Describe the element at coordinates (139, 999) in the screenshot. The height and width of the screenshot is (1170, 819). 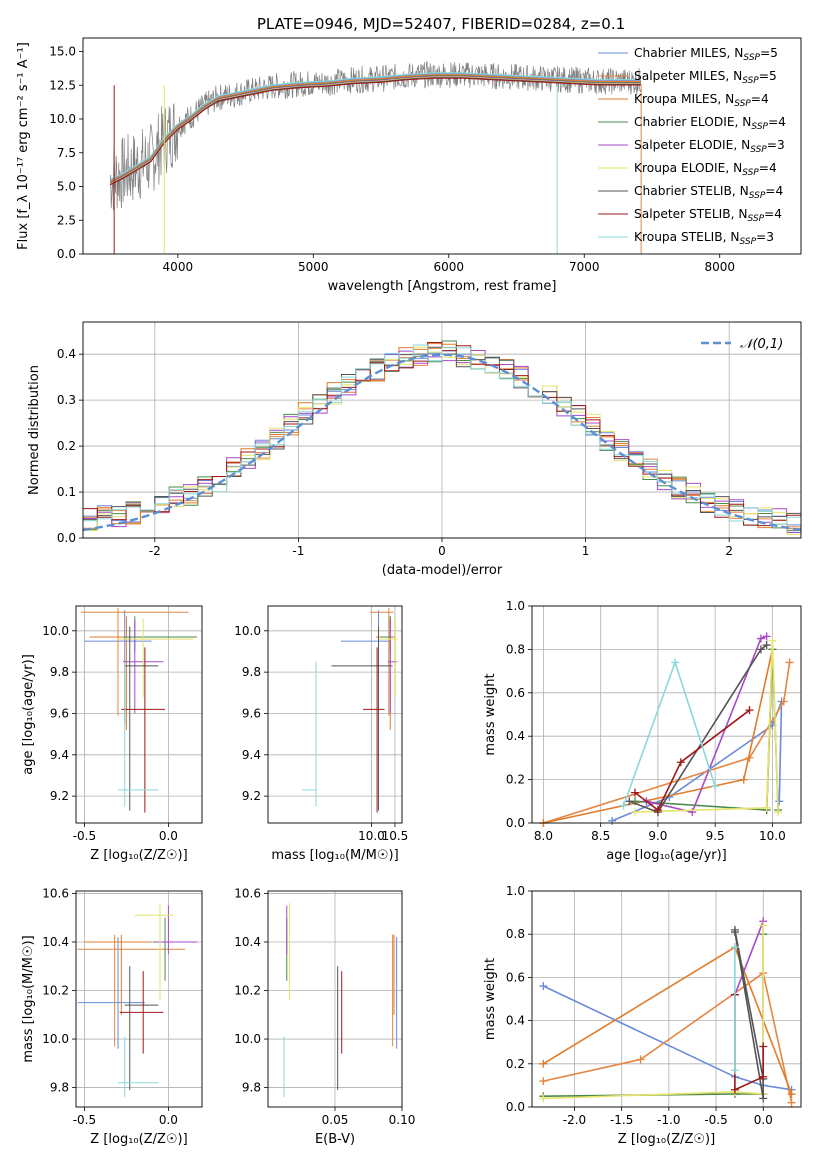
I see `chart-5-frame` at that location.